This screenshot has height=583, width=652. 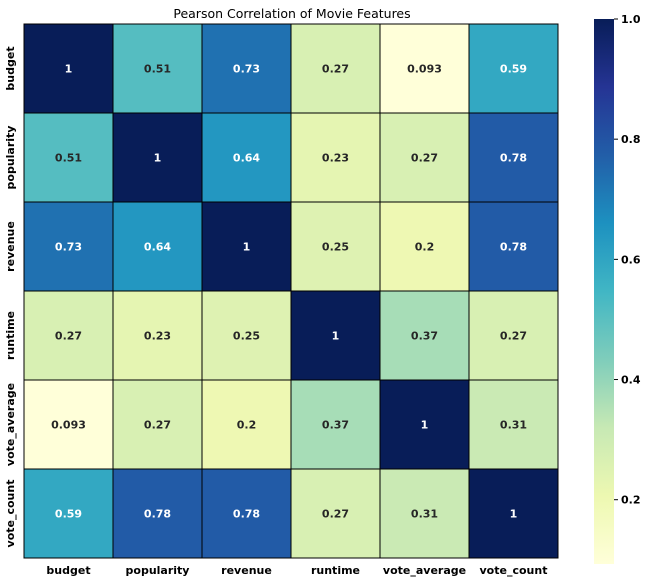 I want to click on y-tick-label: vote_count, so click(x=10, y=514).